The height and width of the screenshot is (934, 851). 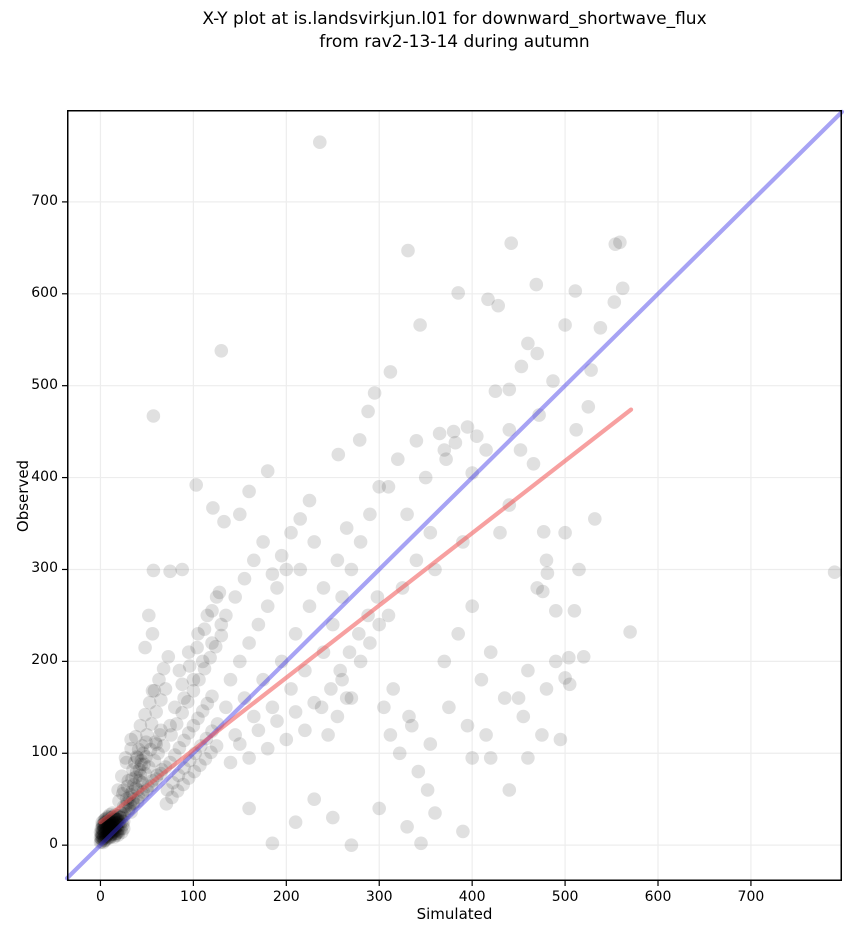 What do you see at coordinates (286, 897) in the screenshot?
I see `x-tick-label: 200` at bounding box center [286, 897].